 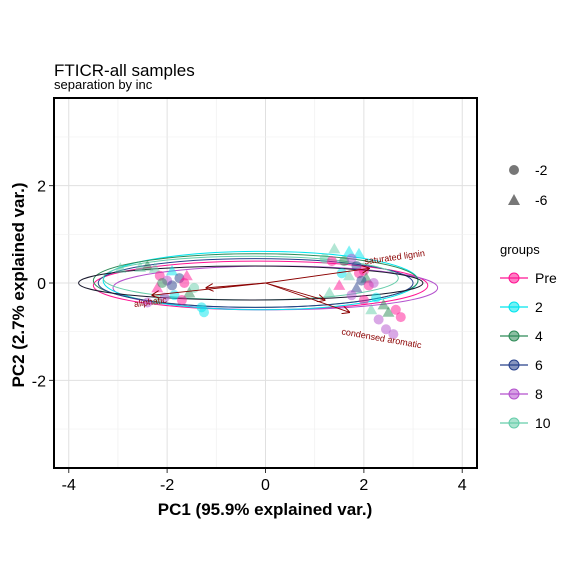 I want to click on shape-legend-label: -6, so click(x=541, y=200).